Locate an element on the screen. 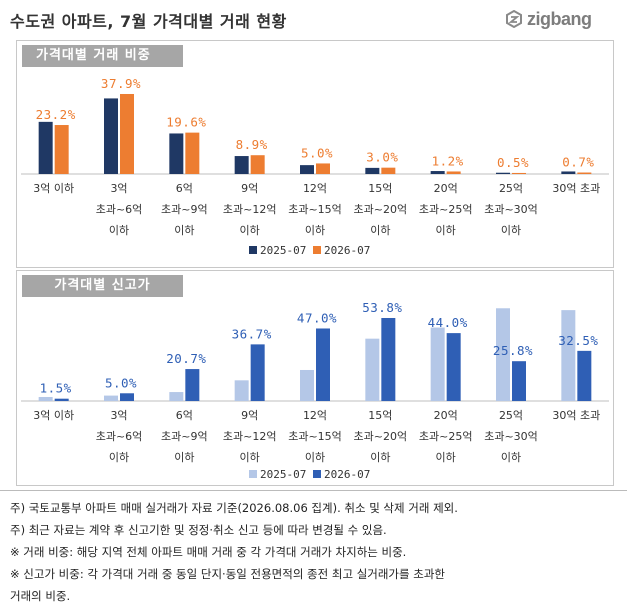  notes-divider is located at coordinates (313, 490).